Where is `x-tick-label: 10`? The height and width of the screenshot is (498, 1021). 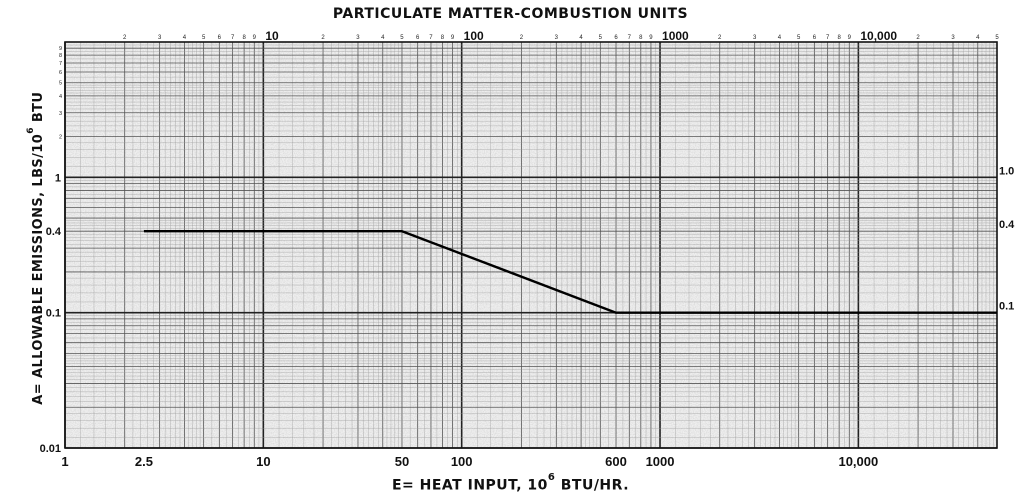 x-tick-label: 10 is located at coordinates (263, 461).